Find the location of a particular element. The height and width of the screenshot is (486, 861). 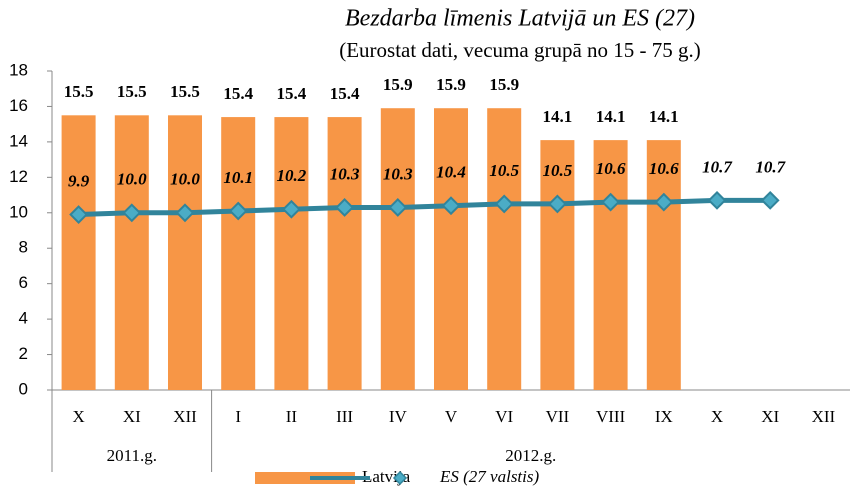

x-tick-label: III is located at coordinates (344, 416).